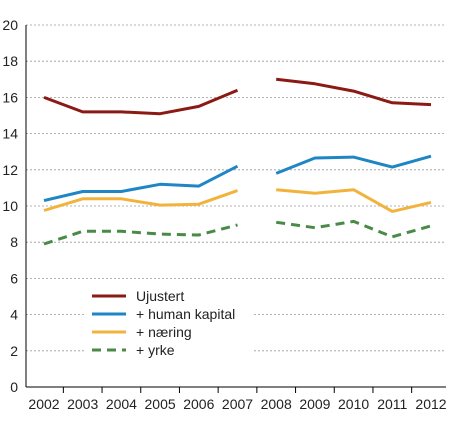  What do you see at coordinates (43, 404) in the screenshot?
I see `x-tick-label: 2002` at bounding box center [43, 404].